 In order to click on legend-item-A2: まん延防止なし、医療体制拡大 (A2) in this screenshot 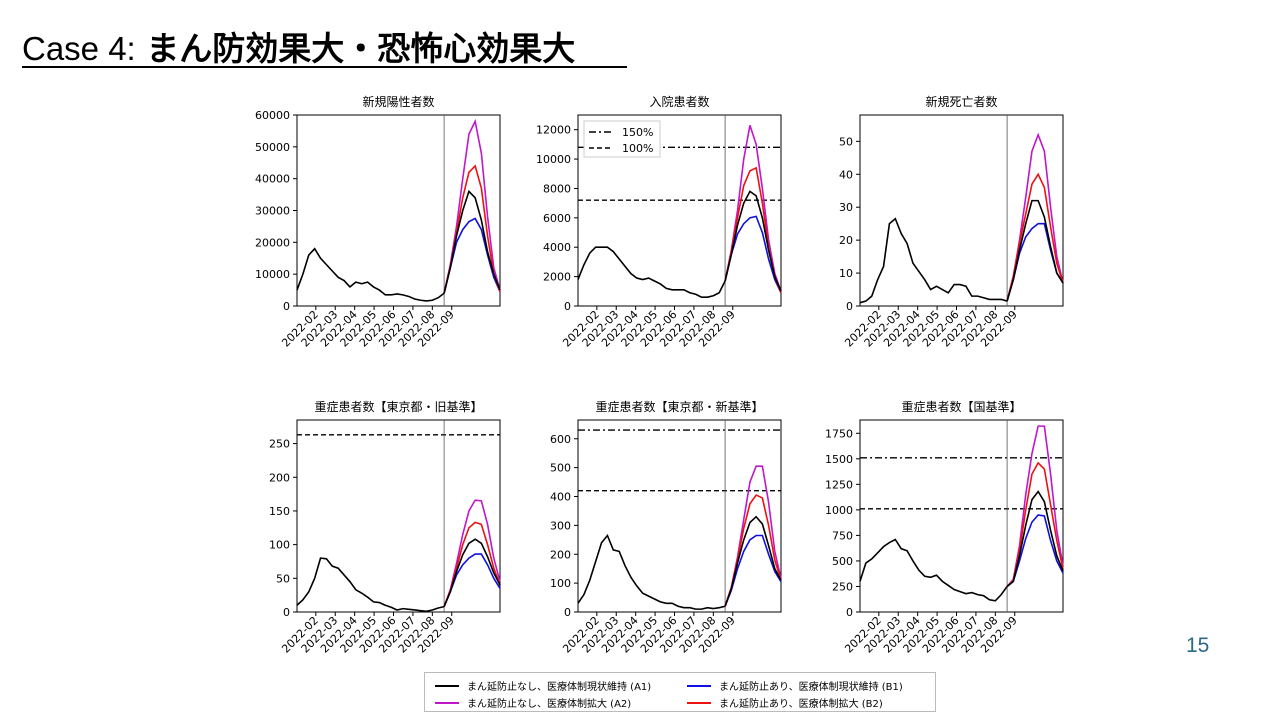, I will do `click(533, 702)`.